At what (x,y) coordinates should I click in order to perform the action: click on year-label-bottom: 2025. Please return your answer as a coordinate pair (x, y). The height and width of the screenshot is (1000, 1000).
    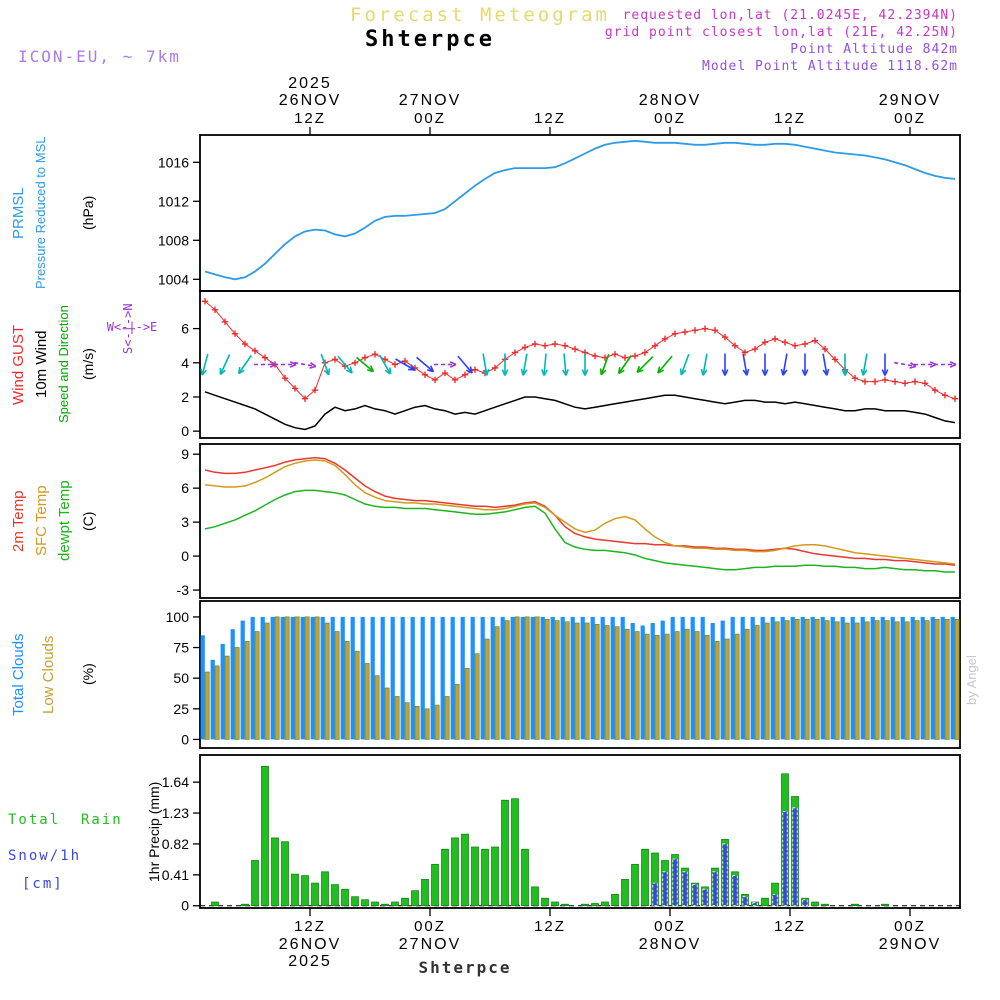
    Looking at the image, I should click on (310, 961).